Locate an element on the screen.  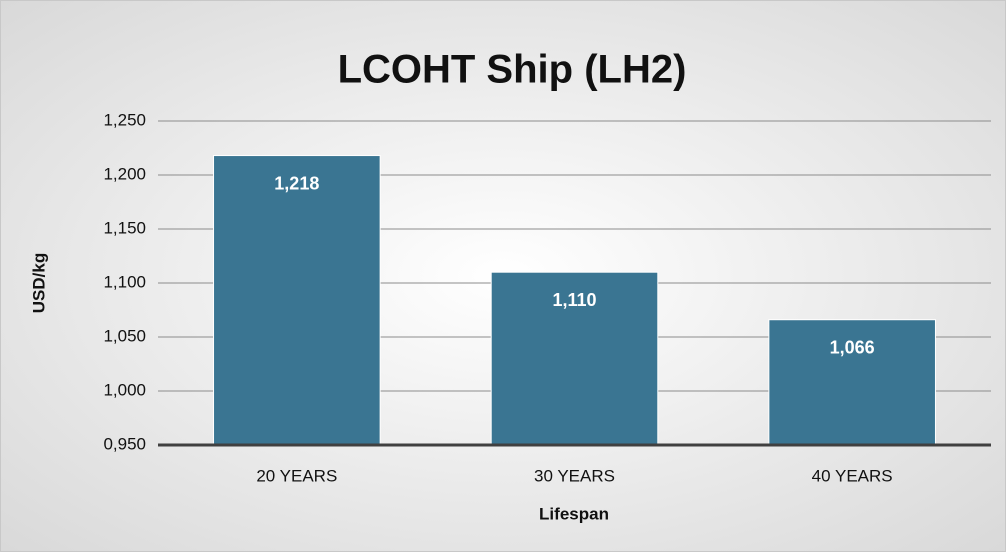
data-label: 1,218 is located at coordinates (296, 183).